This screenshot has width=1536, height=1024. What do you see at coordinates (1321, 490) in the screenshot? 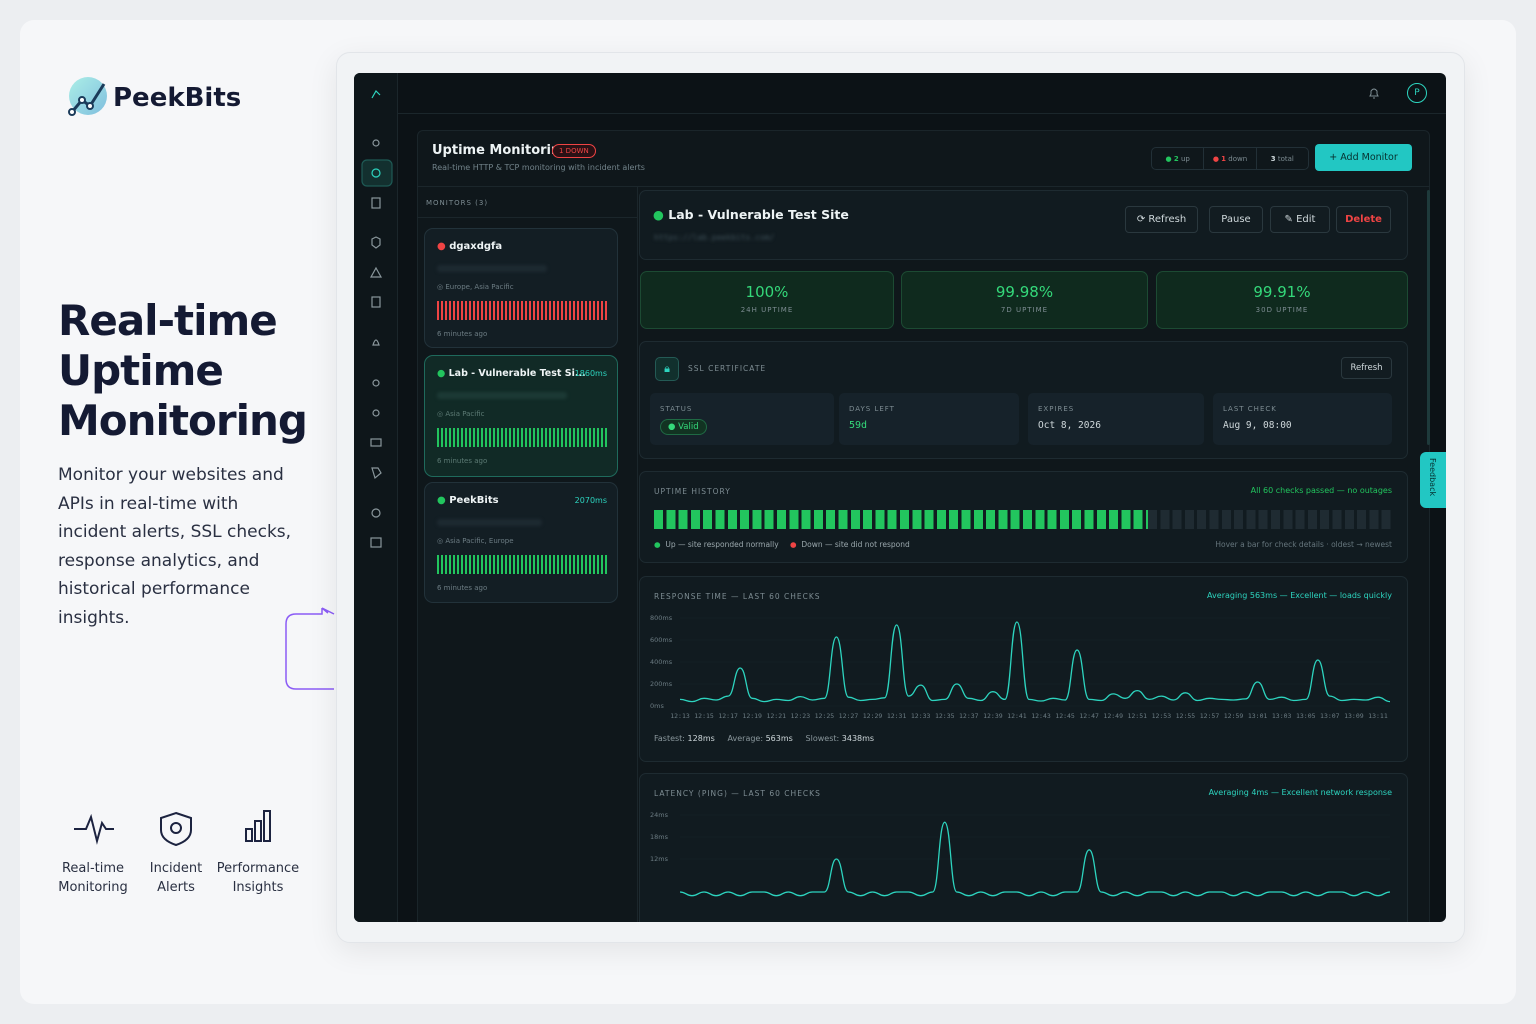
I see `history-summary: All 60 checks passed — no outages` at bounding box center [1321, 490].